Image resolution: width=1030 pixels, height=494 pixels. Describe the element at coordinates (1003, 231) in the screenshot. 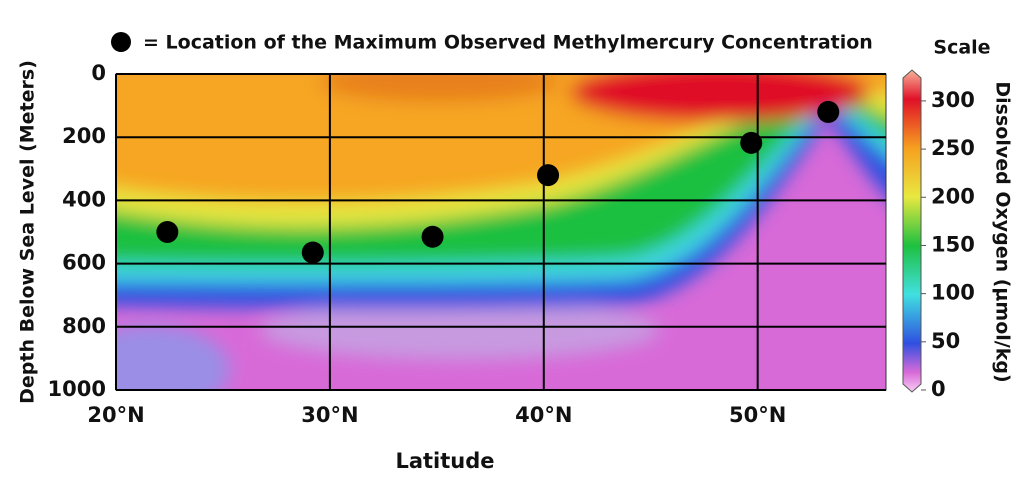

I see `colorbar-label: Dissolved Oxygen (µmol/kg)` at that location.